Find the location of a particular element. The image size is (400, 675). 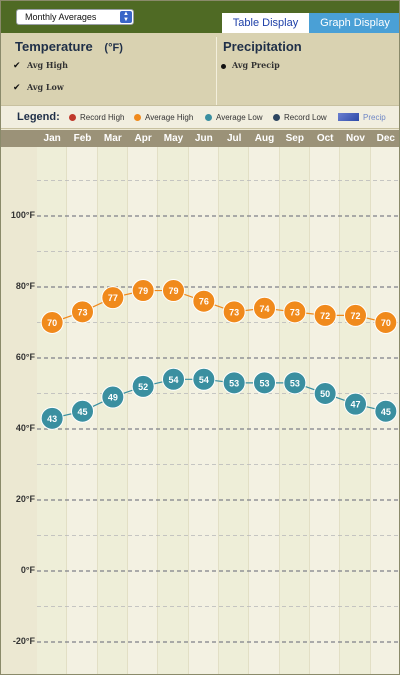

average-low-value-label: 43 is located at coordinates (52, 419).